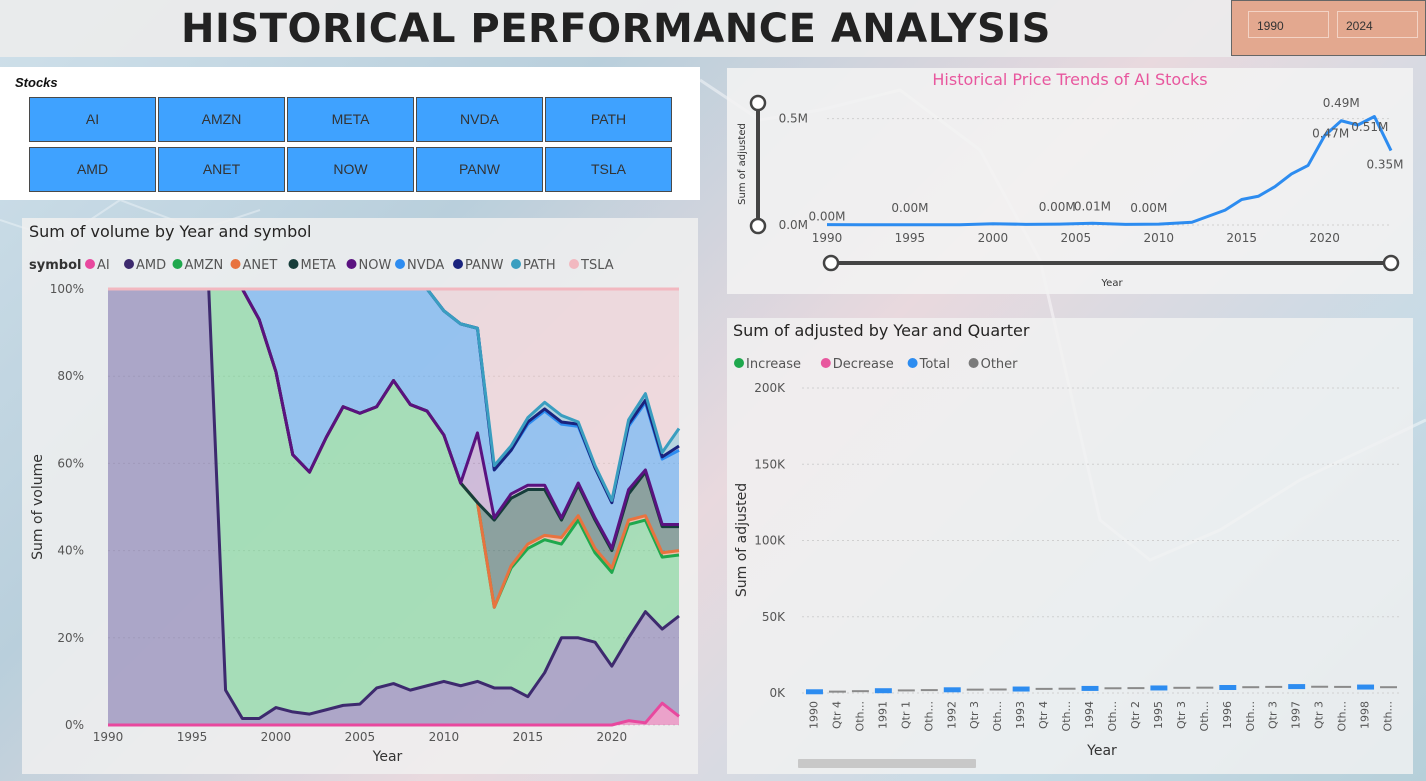 Image resolution: width=1426 pixels, height=781 pixels. I want to click on area-legend-marker-path, so click(516, 264).